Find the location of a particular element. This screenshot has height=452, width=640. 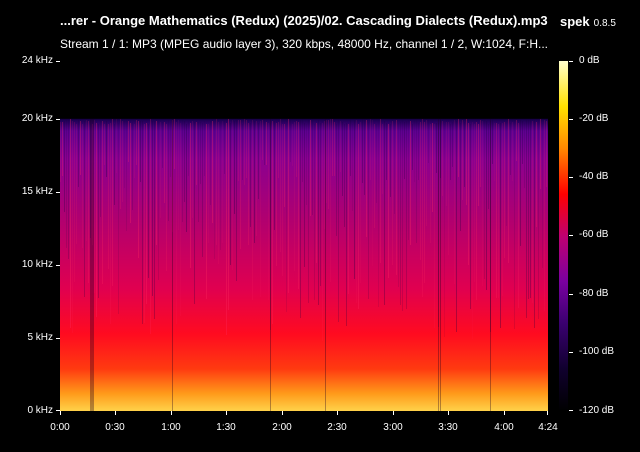

db-label-0: 0 dB is located at coordinates (589, 60).